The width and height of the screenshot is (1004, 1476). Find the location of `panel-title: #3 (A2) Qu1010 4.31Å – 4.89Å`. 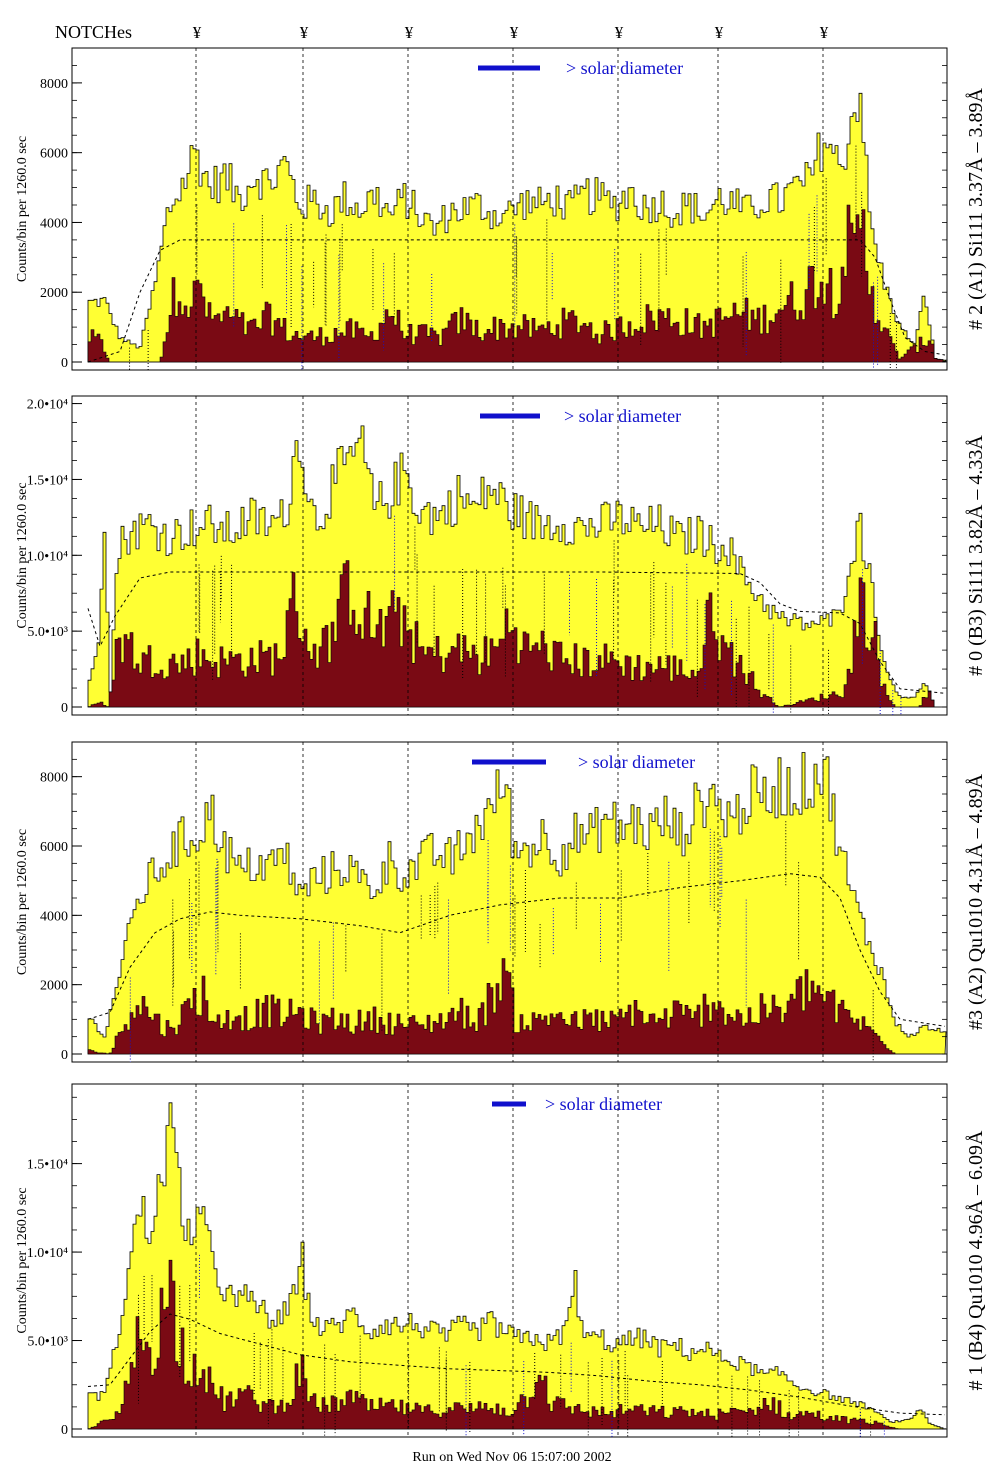

panel-title: #3 (A2) Qu1010 4.31Å – 4.89Å is located at coordinates (976, 901).